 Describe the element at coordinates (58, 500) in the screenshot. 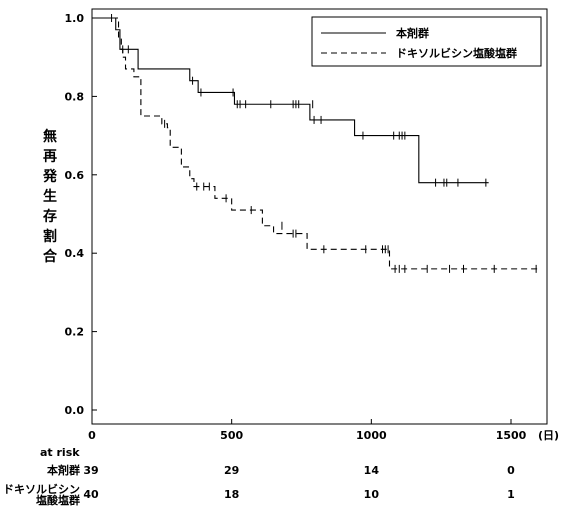

I see `at-risk-row-label: 塩酸塩群` at that location.